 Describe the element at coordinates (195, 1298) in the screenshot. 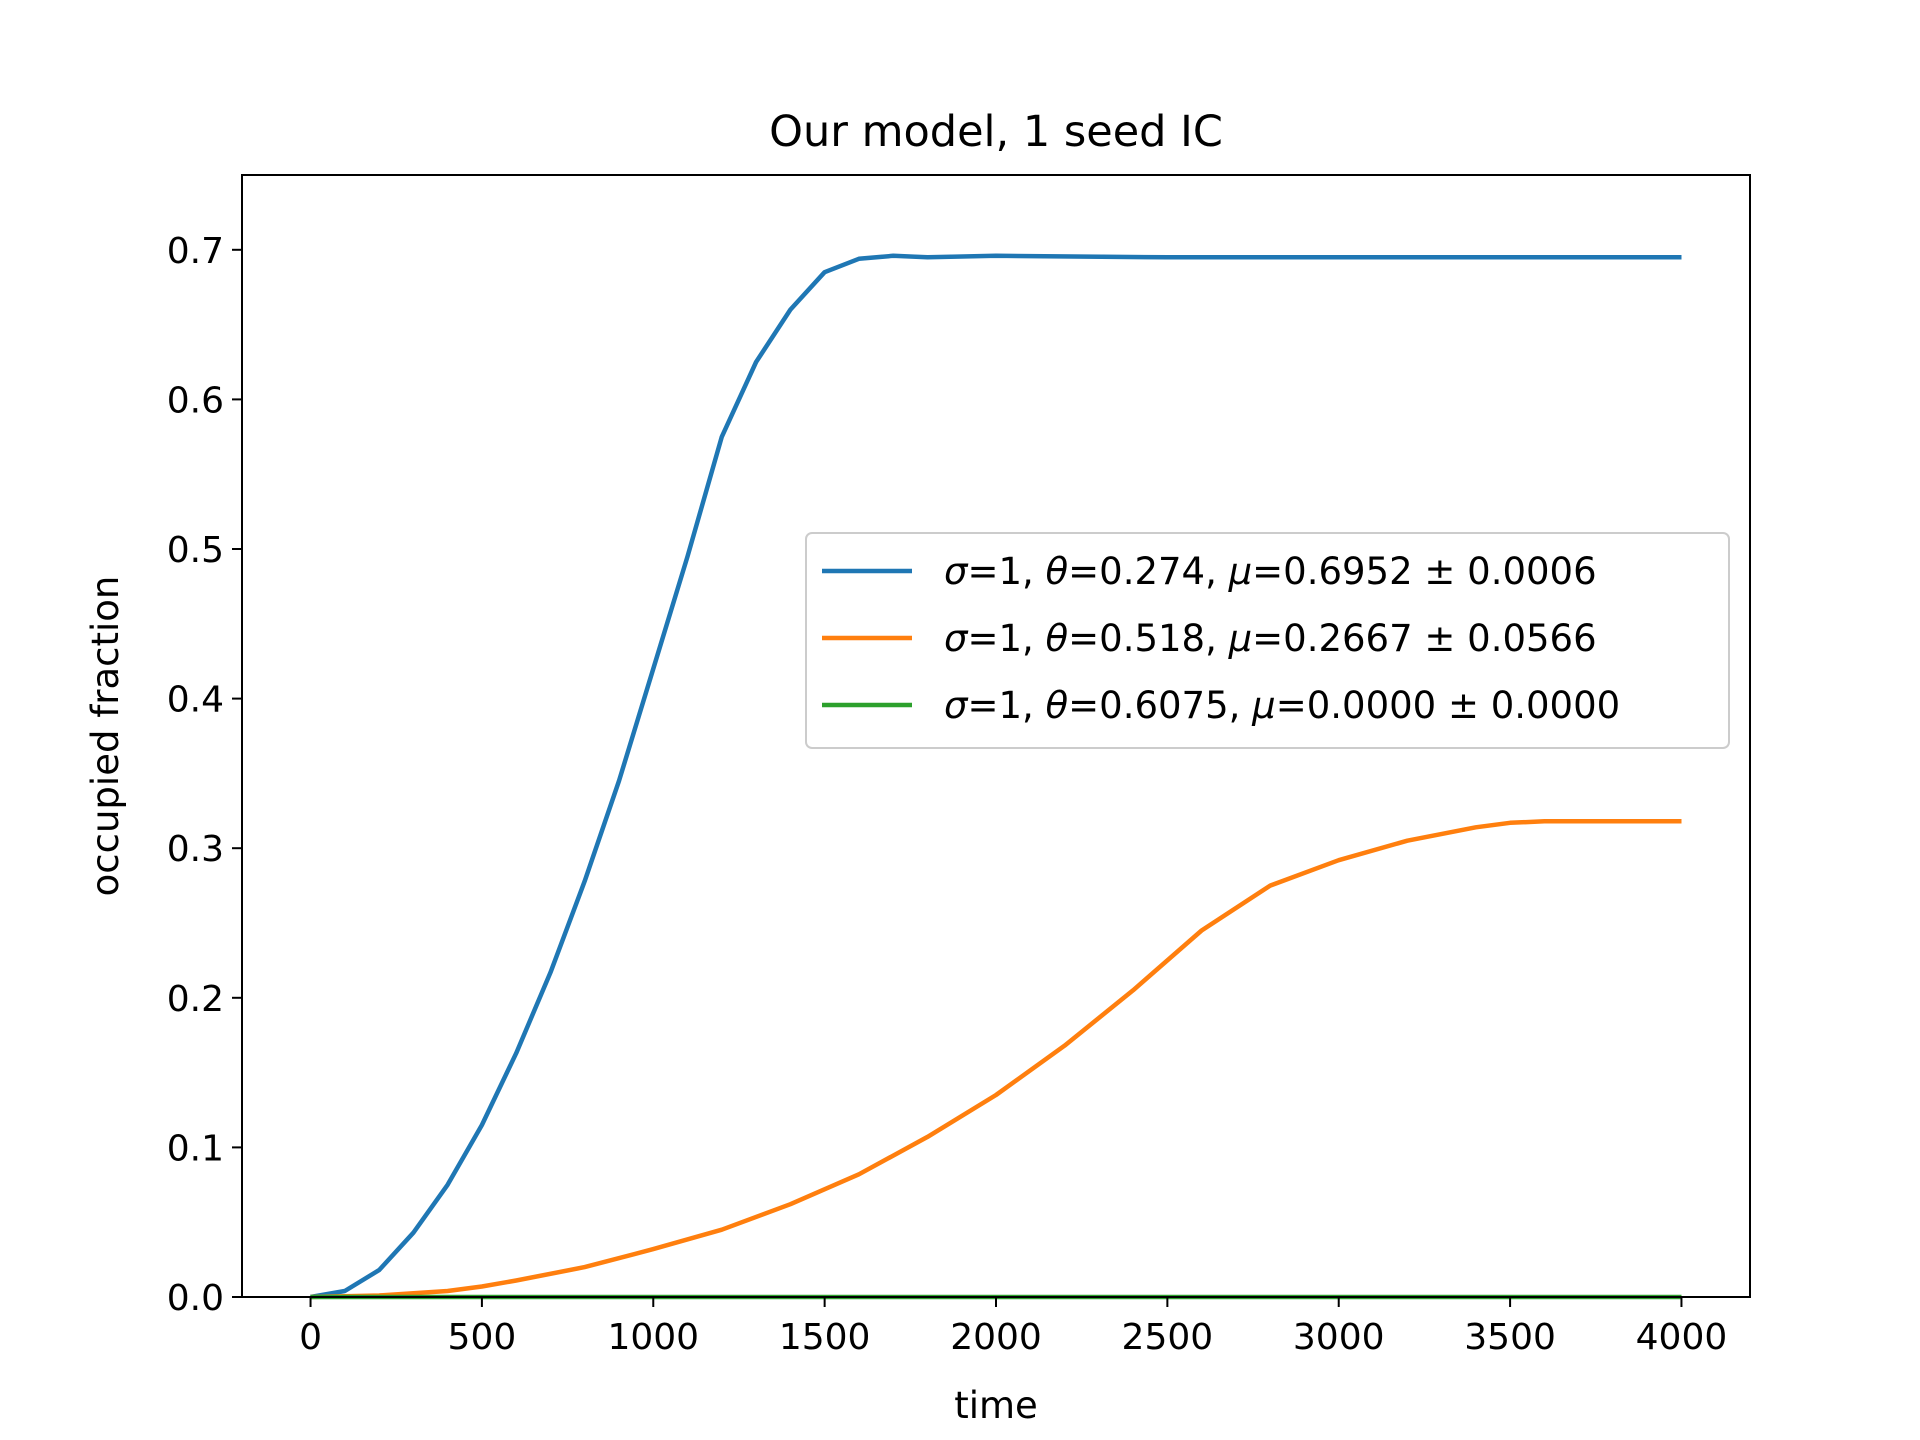

I see `y-tick-label: 0.0` at that location.